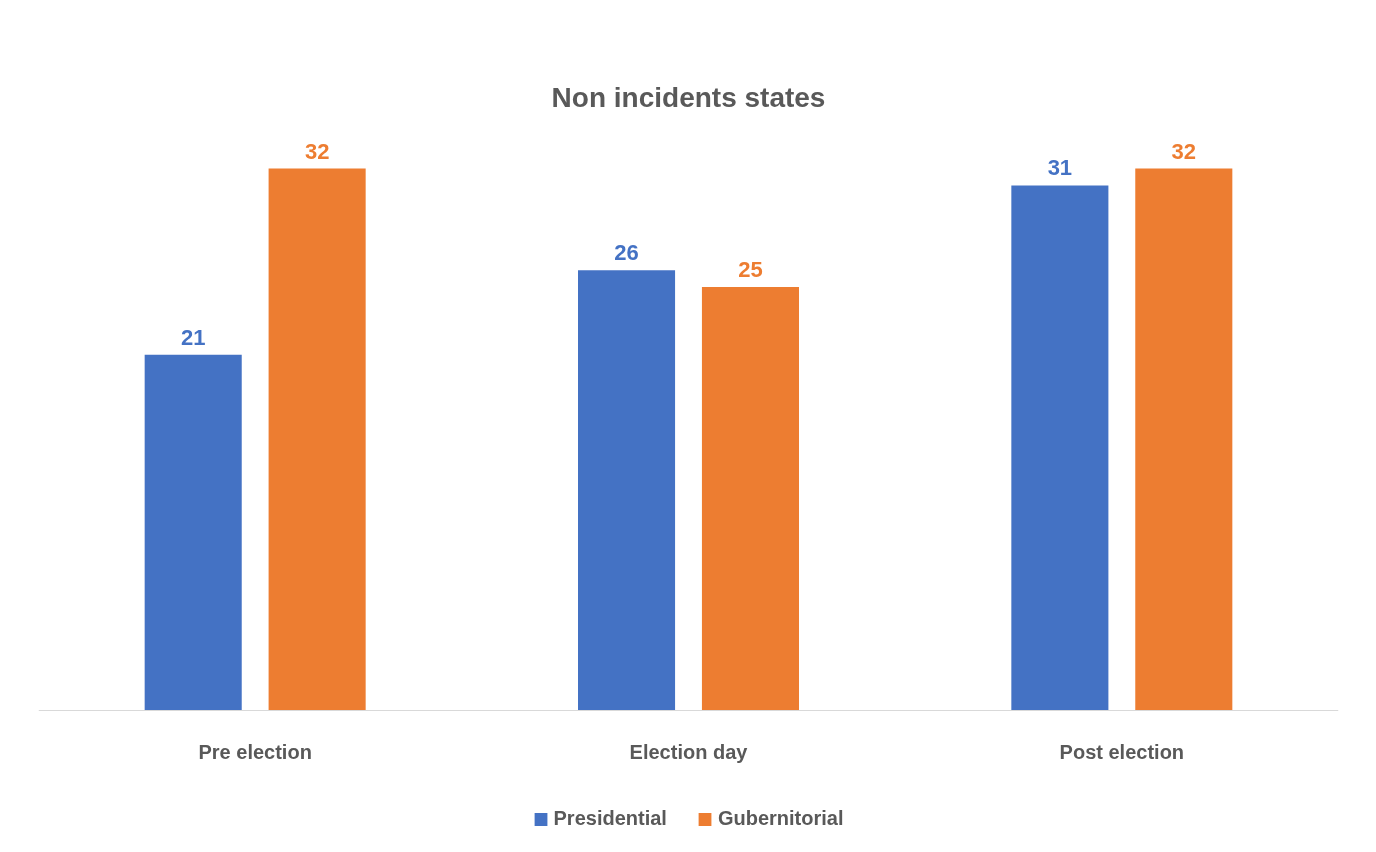 This screenshot has width=1376, height=852. What do you see at coordinates (780, 818) in the screenshot?
I see `legend-label: Gubernitorial` at bounding box center [780, 818].